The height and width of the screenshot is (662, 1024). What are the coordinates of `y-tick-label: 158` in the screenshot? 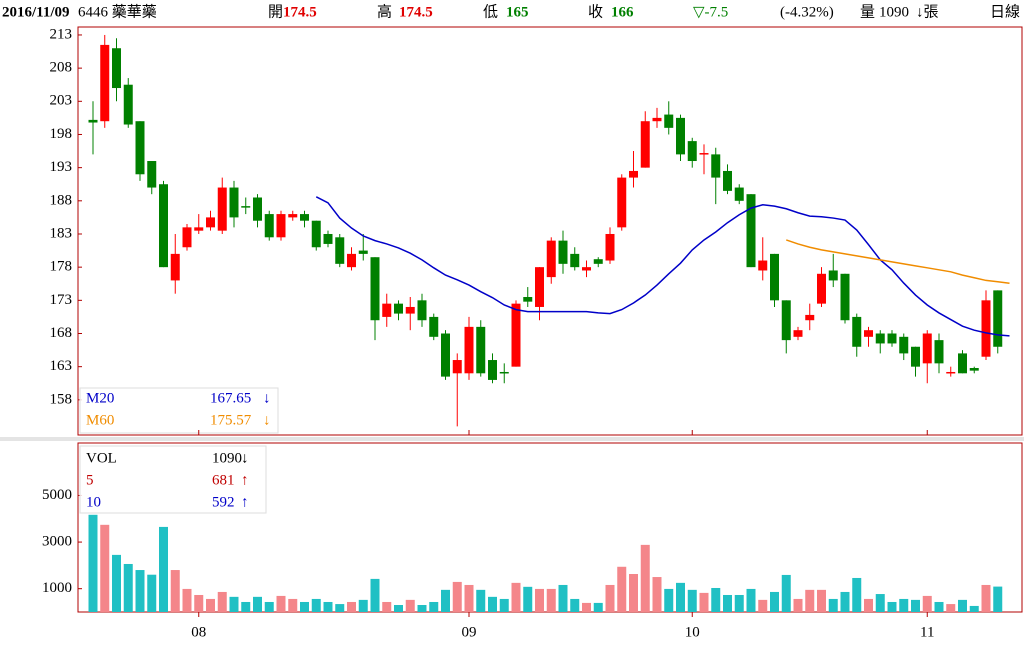 It's located at (61, 399).